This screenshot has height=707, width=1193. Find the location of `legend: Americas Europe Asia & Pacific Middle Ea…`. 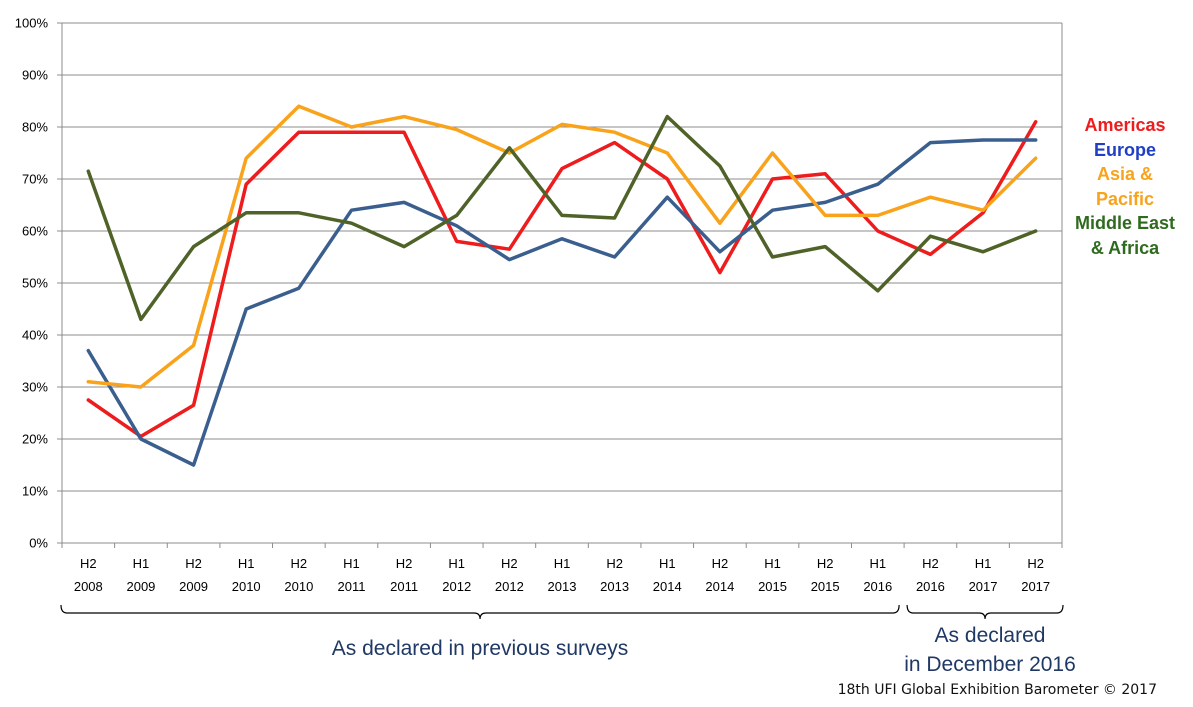

legend: Americas Europe Asia & Pacific Middle Ea… is located at coordinates (1125, 186).